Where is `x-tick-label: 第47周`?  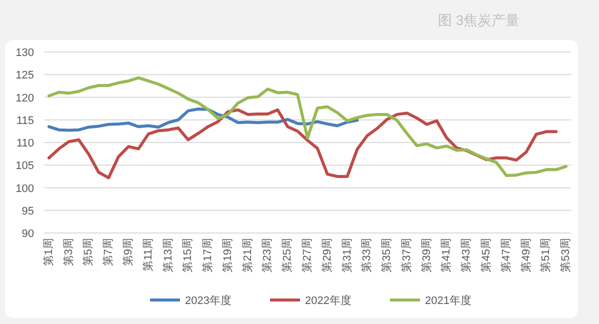
x-tick-label: 第47周 is located at coordinates (506, 255).